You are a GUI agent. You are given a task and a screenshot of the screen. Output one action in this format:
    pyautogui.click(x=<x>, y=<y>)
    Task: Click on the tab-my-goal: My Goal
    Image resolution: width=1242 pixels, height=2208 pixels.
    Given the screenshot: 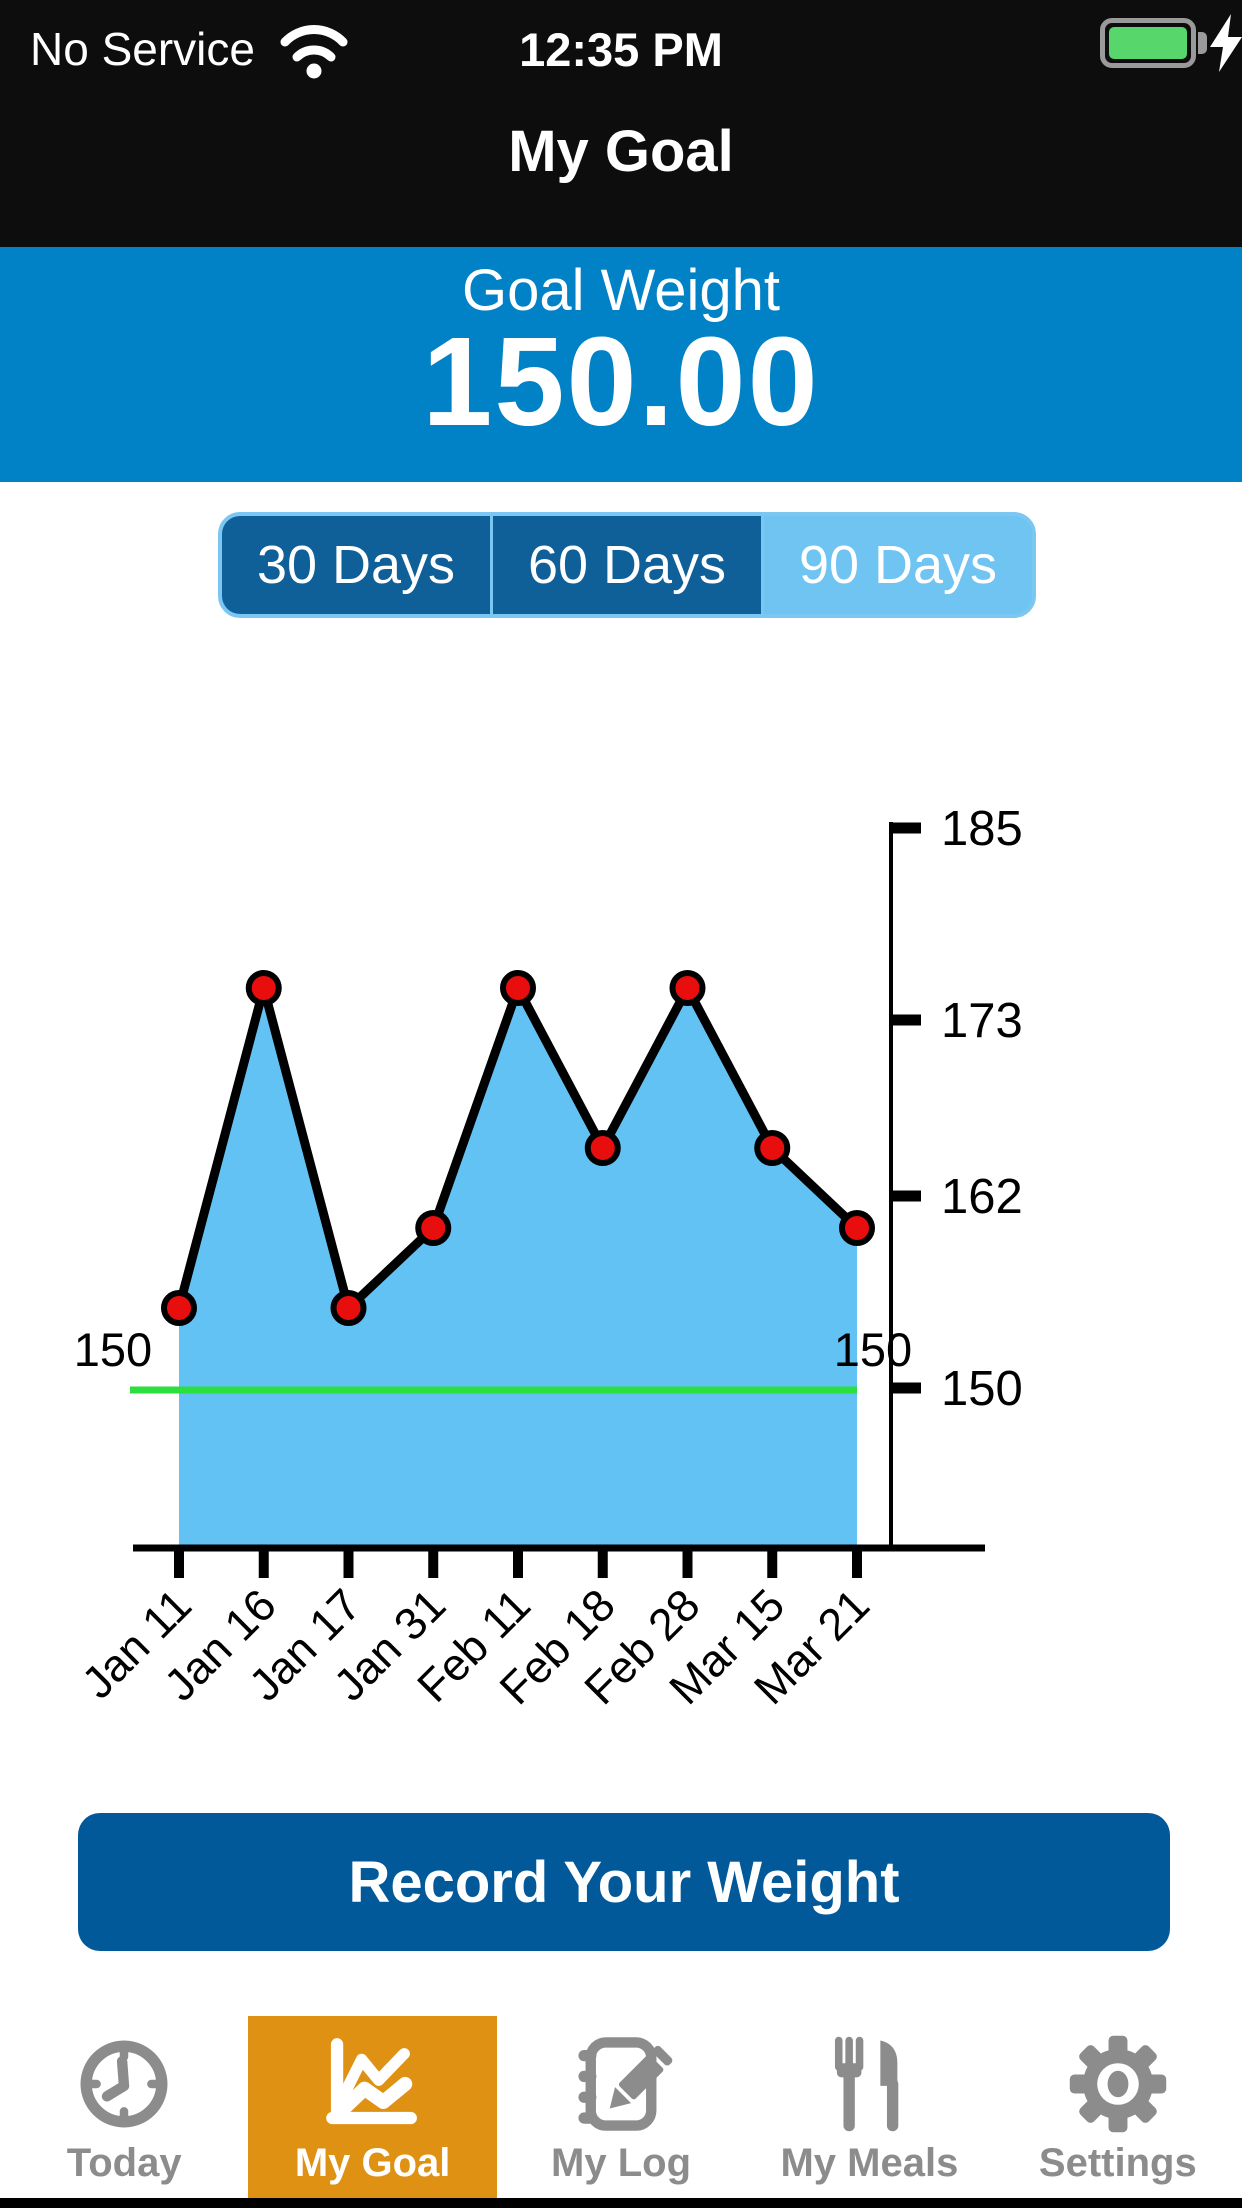 What is the action you would take?
    pyautogui.click(x=372, y=2108)
    